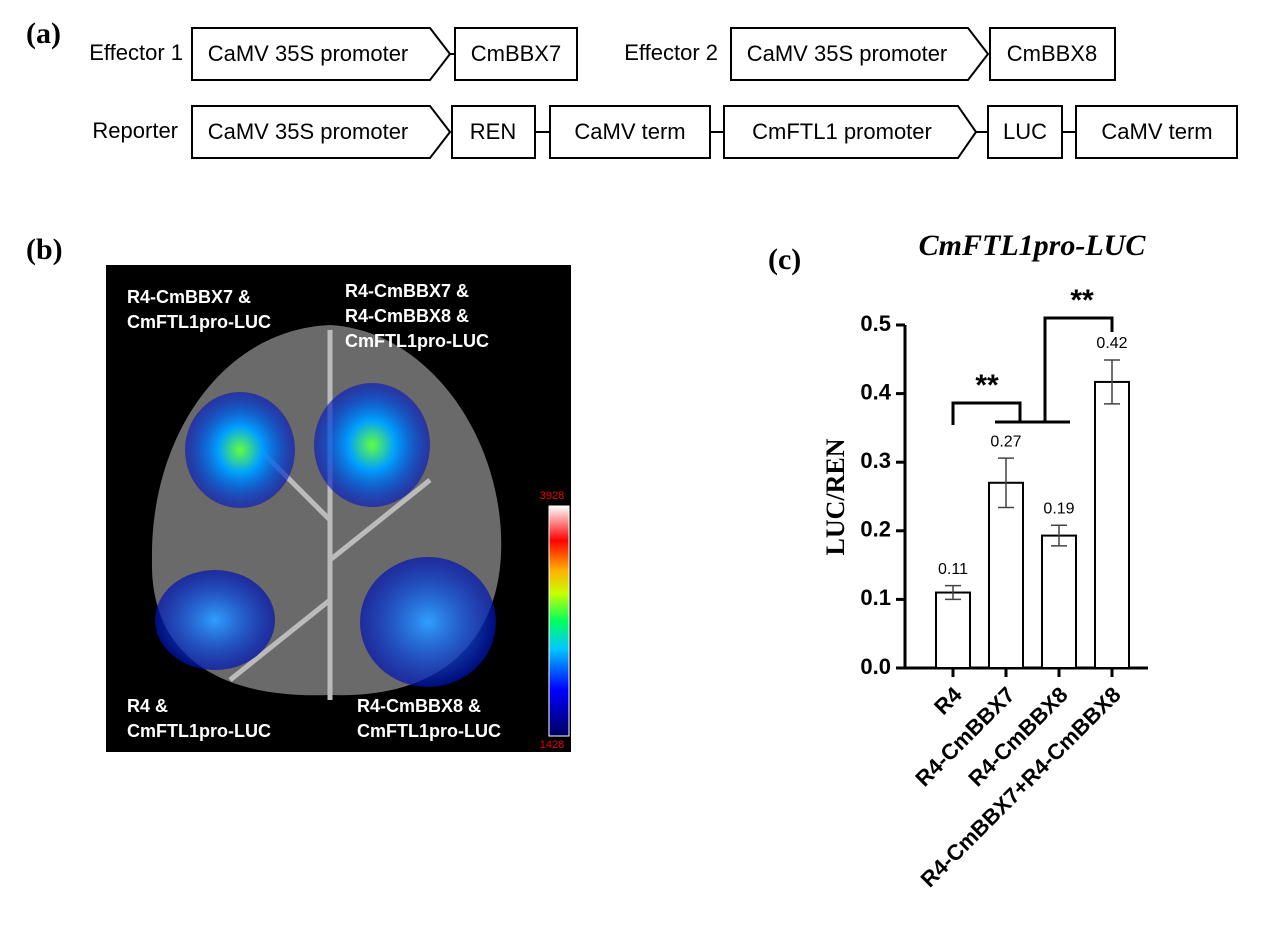 This screenshot has width=1268, height=939. Describe the element at coordinates (875, 460) in the screenshot. I see `y-tick-label: 0.3` at that location.